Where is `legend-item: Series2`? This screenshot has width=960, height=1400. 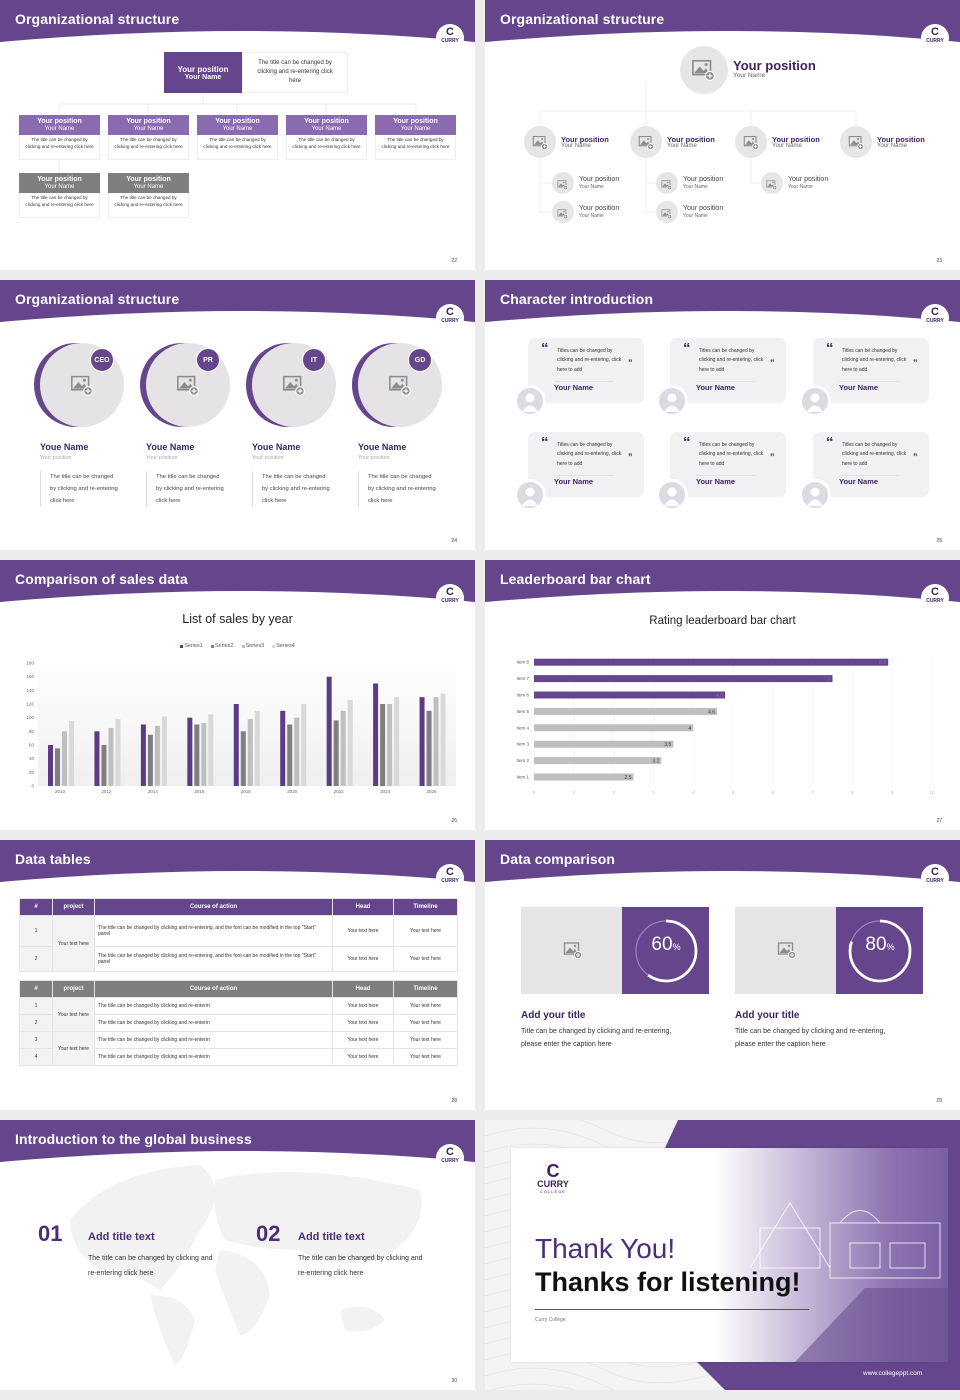
legend-item: Series2 is located at coordinates (222, 646).